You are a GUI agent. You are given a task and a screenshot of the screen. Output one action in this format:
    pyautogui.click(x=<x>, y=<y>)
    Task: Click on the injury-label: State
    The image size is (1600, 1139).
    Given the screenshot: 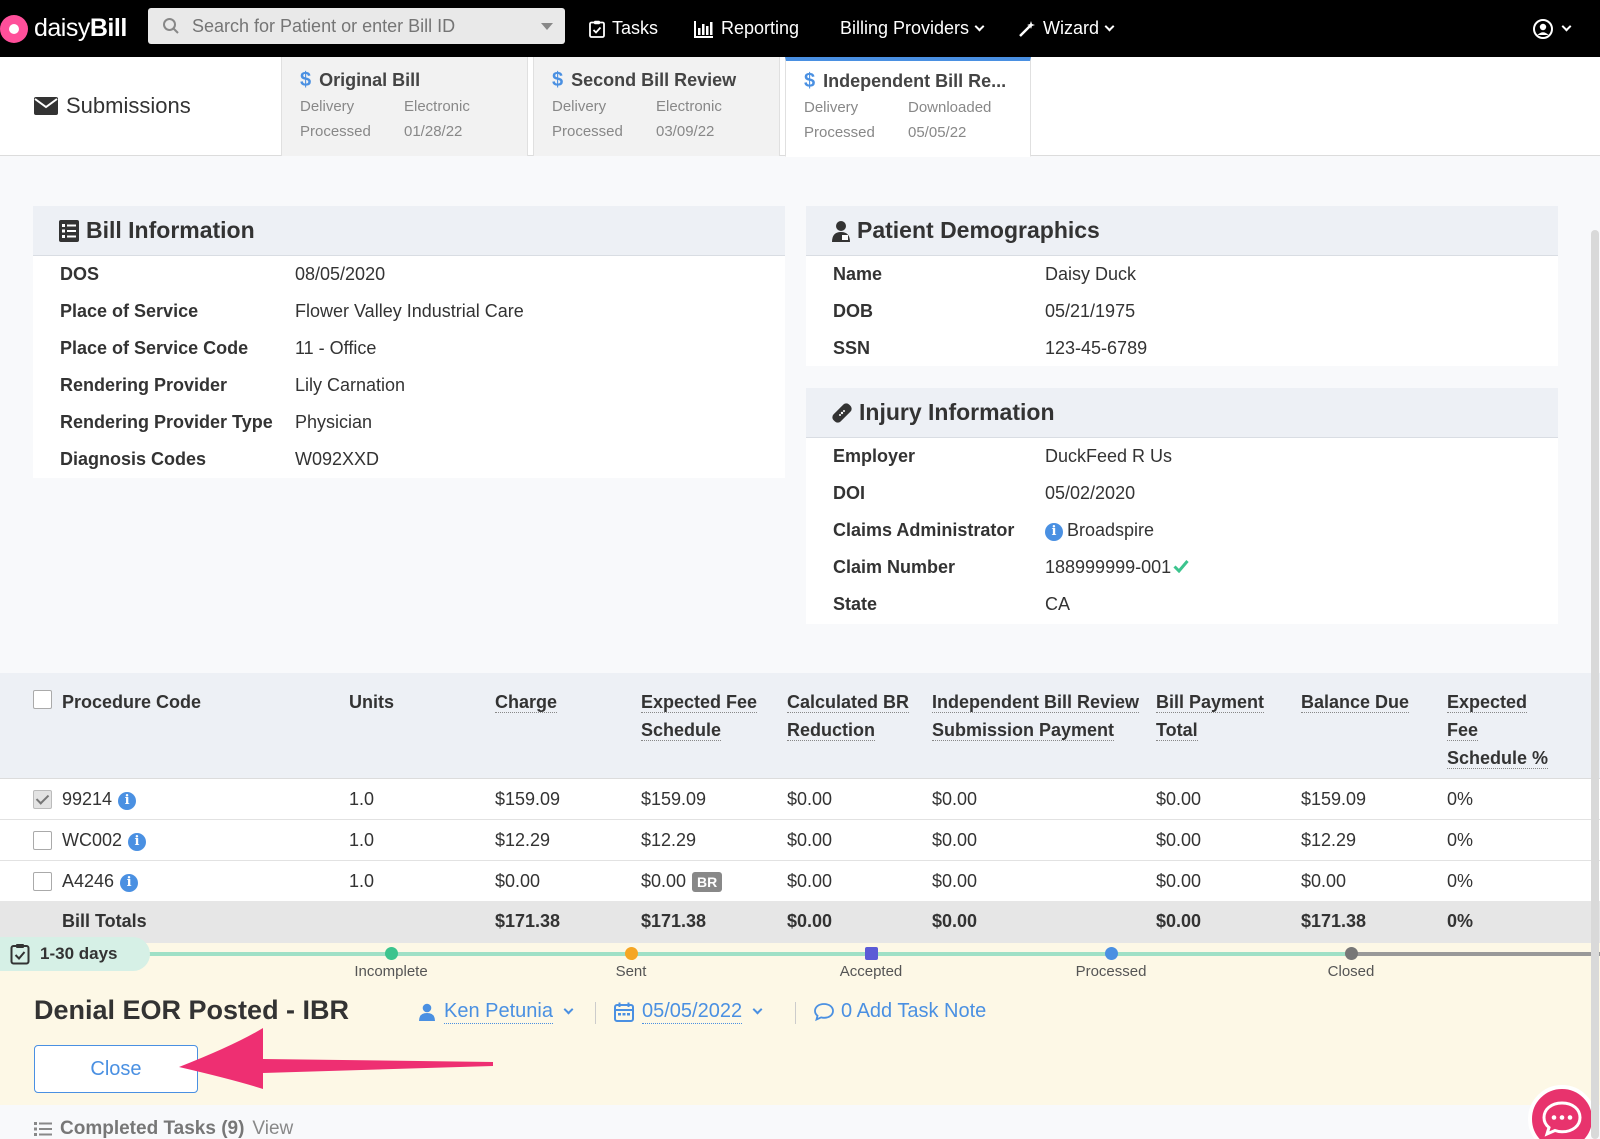 What is the action you would take?
    pyautogui.click(x=855, y=604)
    